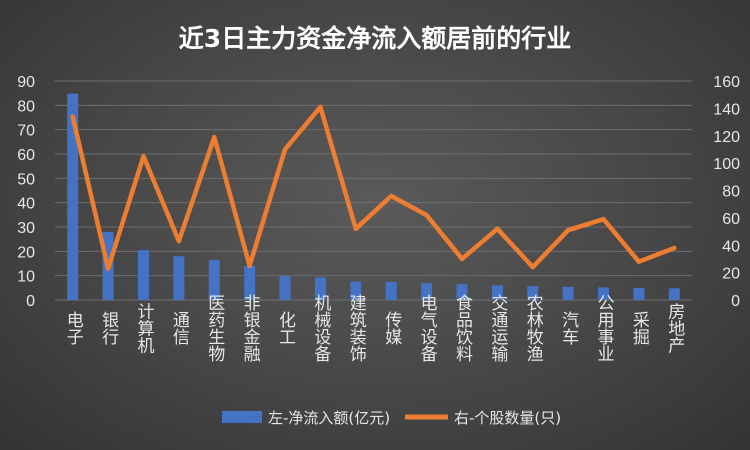 The height and width of the screenshot is (450, 750). Describe the element at coordinates (726, 82) in the screenshot. I see `right-tick-label: 160` at that location.